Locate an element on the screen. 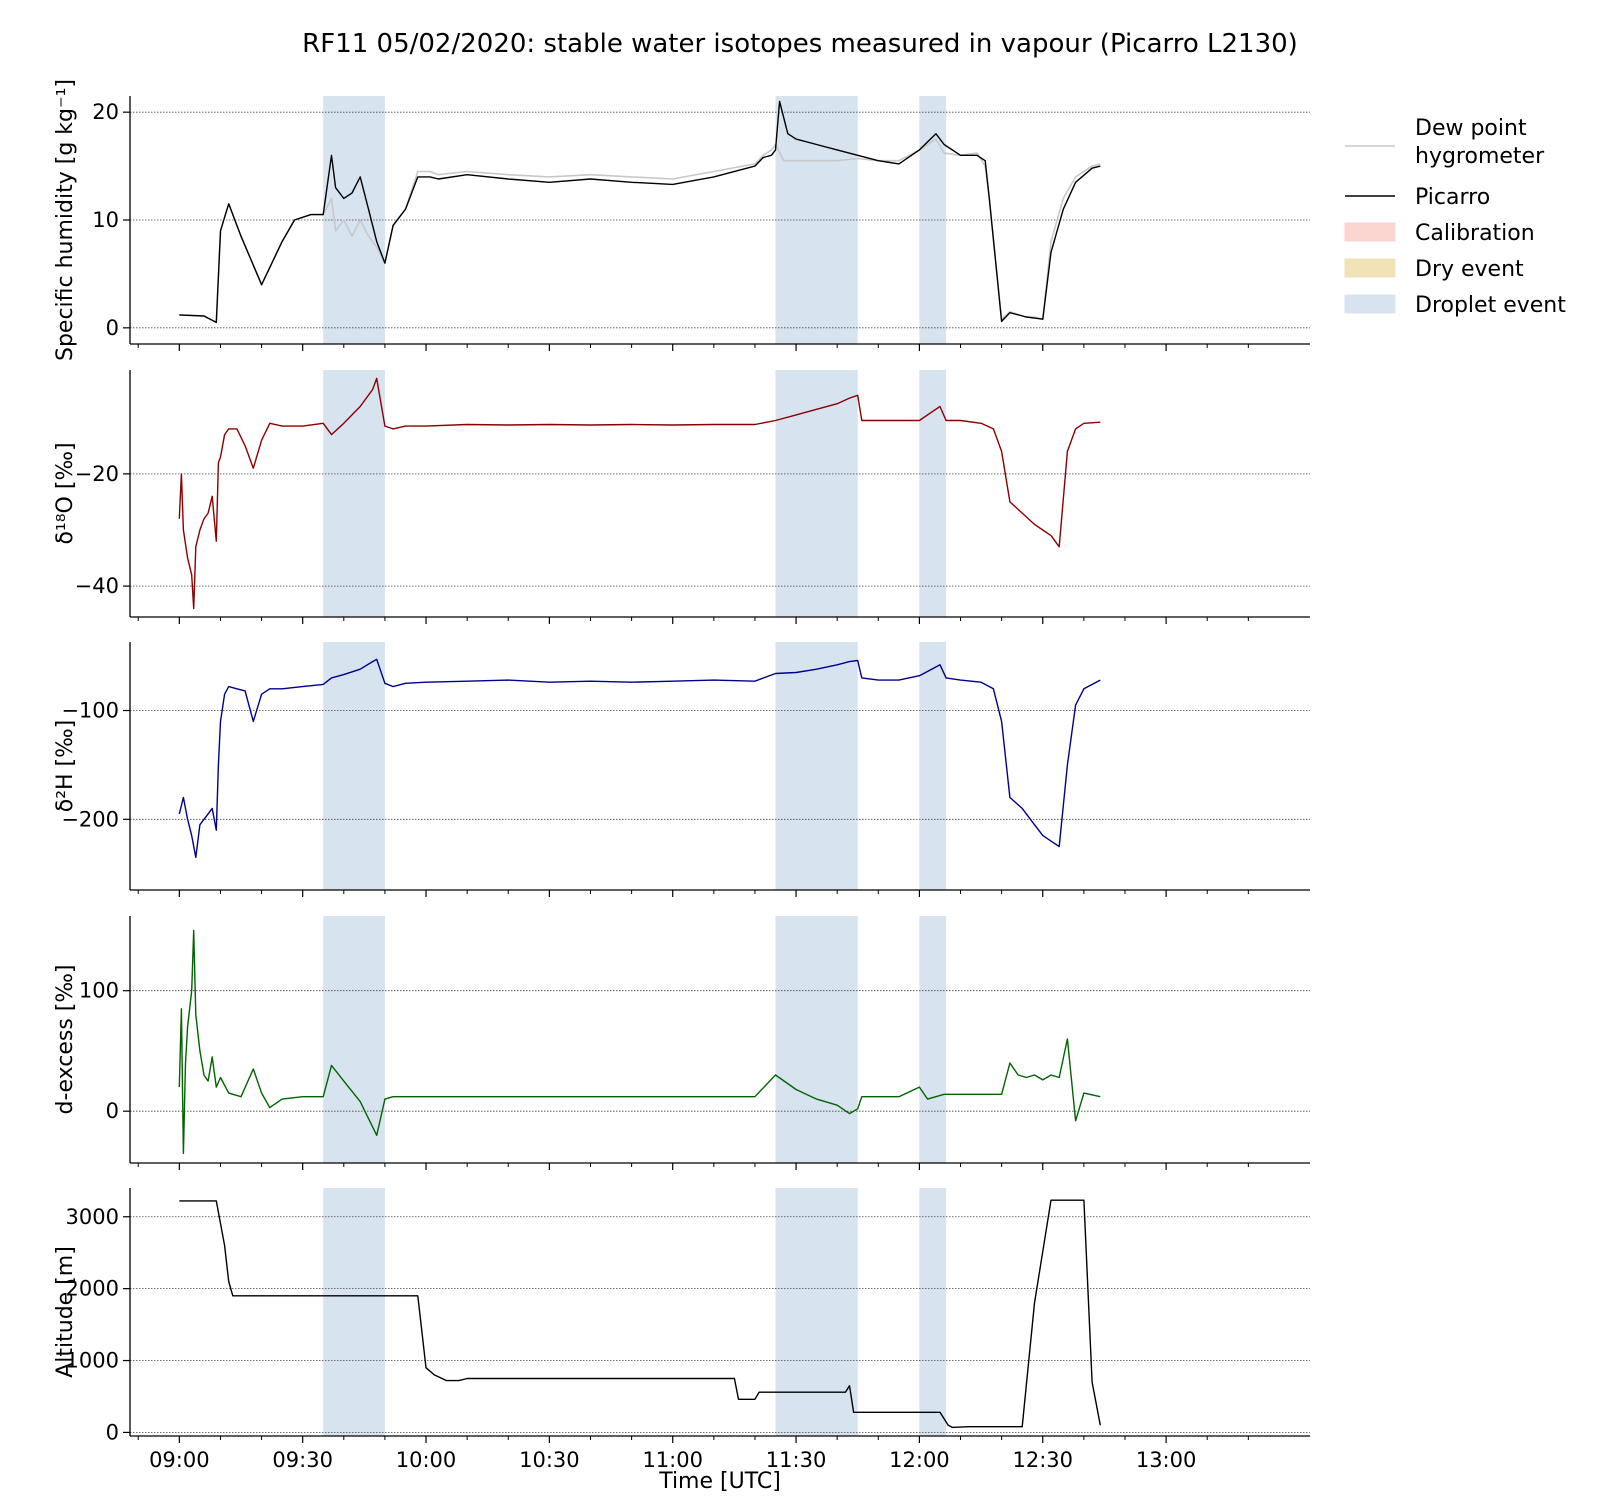 Image resolution: width=1600 pixels, height=1504 pixels. y-axis-label: Specific humidity [g kg⁻¹] is located at coordinates (65, 220).